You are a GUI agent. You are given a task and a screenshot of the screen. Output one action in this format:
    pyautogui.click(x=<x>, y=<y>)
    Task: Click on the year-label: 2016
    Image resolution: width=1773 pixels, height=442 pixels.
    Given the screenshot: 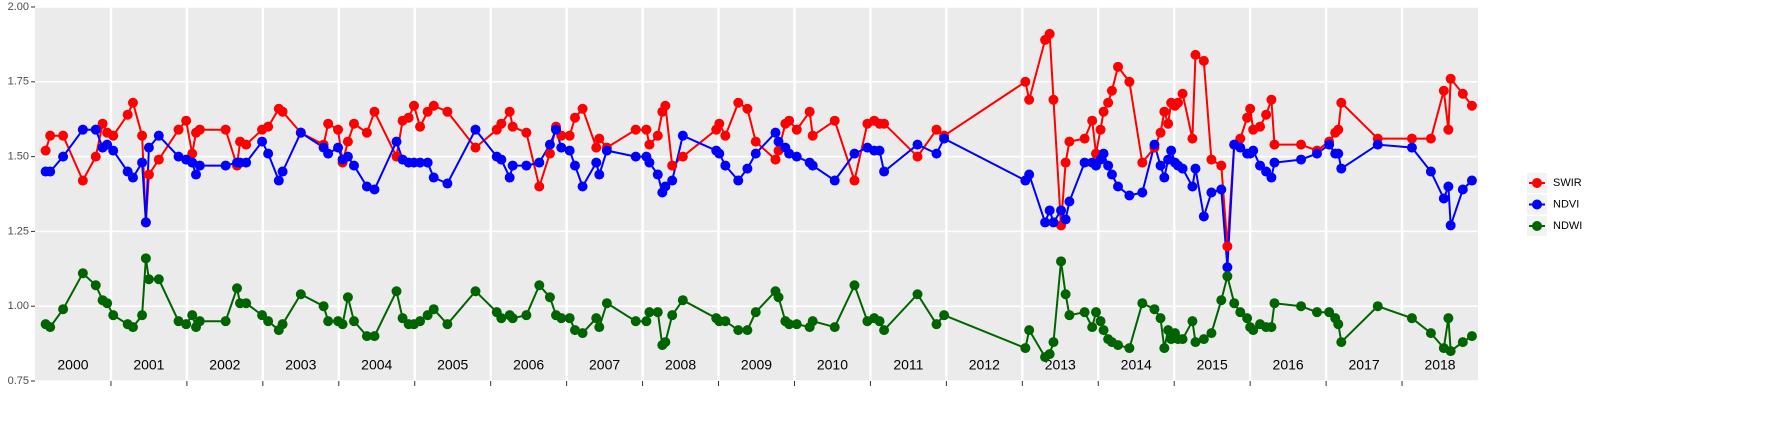 What is the action you would take?
    pyautogui.click(x=1288, y=365)
    